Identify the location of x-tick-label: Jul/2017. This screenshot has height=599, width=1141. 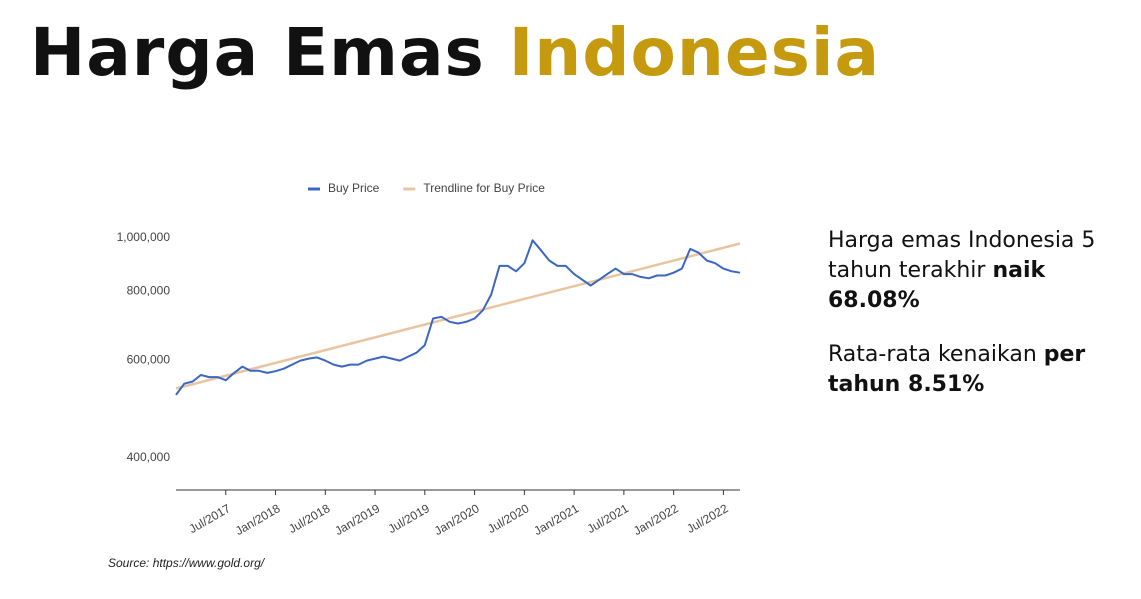
(210, 518).